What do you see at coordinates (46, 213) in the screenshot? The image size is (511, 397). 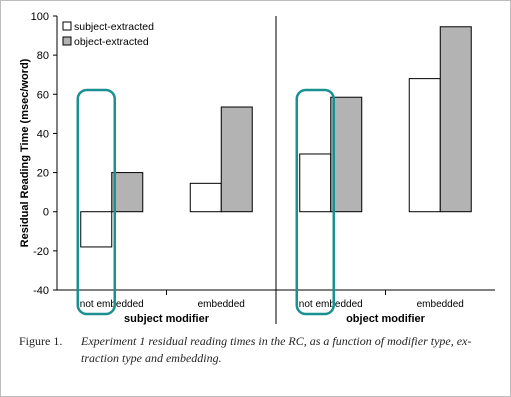 I see `y-tick-label: 0` at bounding box center [46, 213].